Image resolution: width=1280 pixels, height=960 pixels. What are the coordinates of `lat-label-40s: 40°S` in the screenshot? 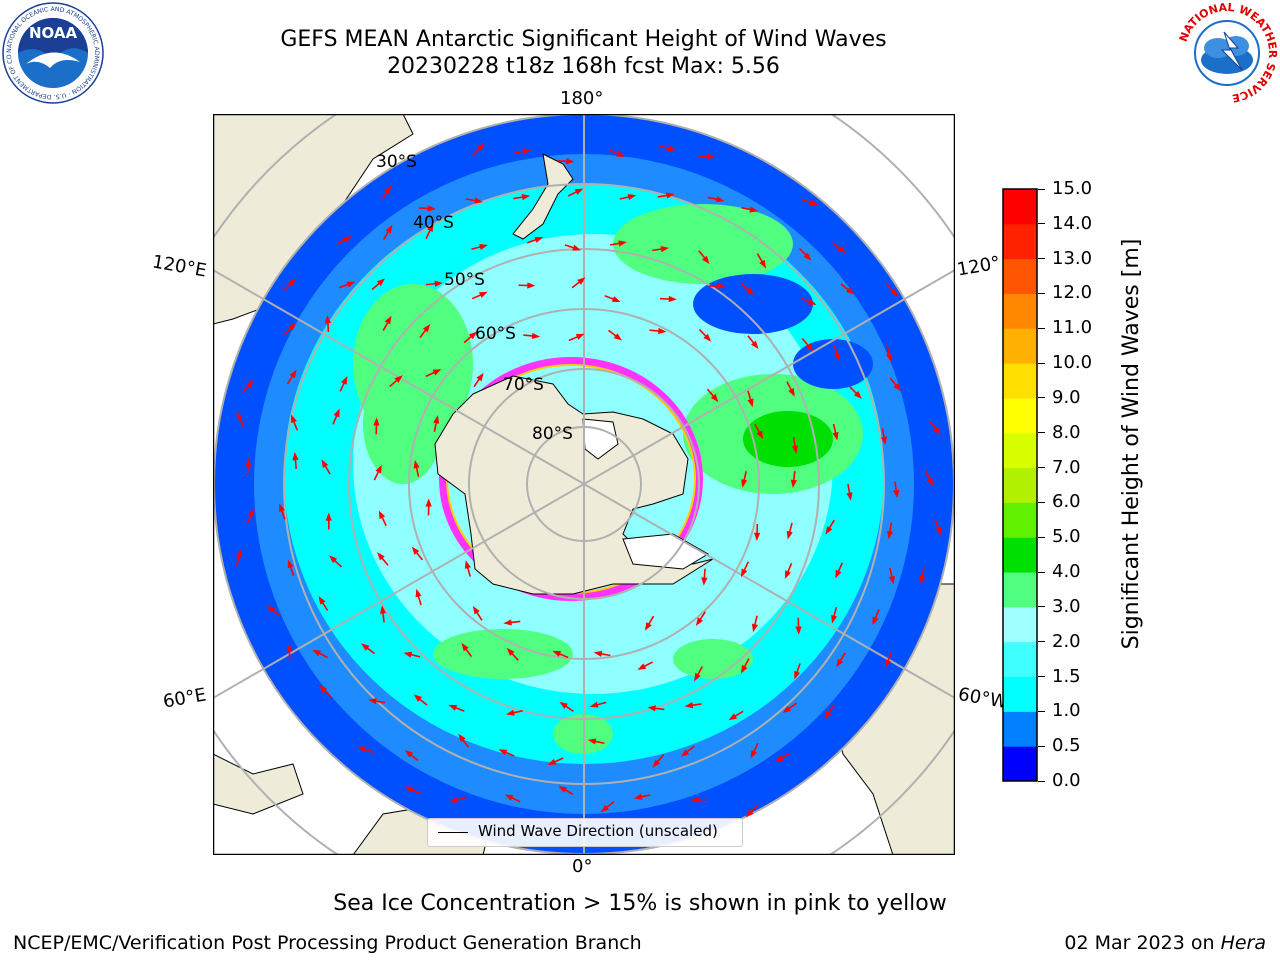 It's located at (433, 223).